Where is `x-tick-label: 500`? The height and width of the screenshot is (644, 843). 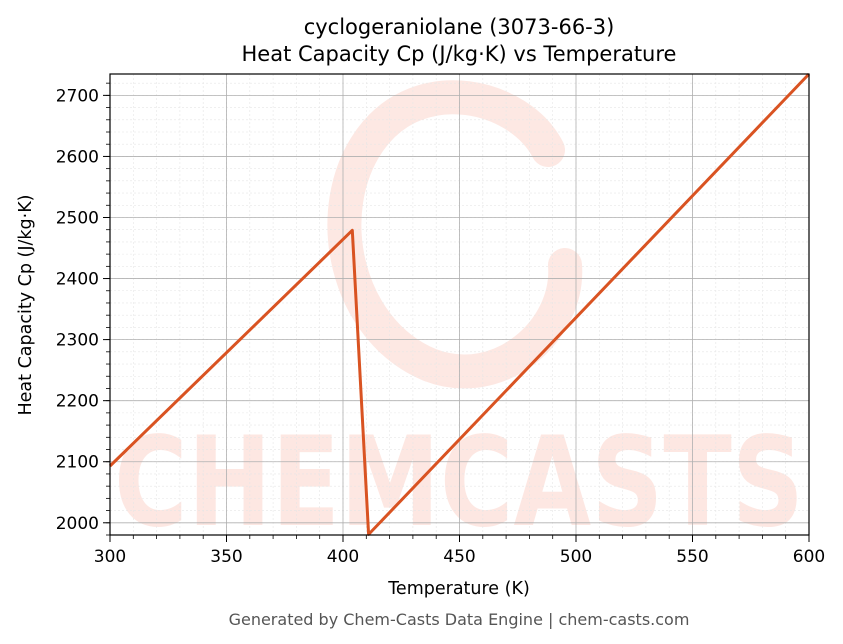
x-tick-label: 500 is located at coordinates (576, 557).